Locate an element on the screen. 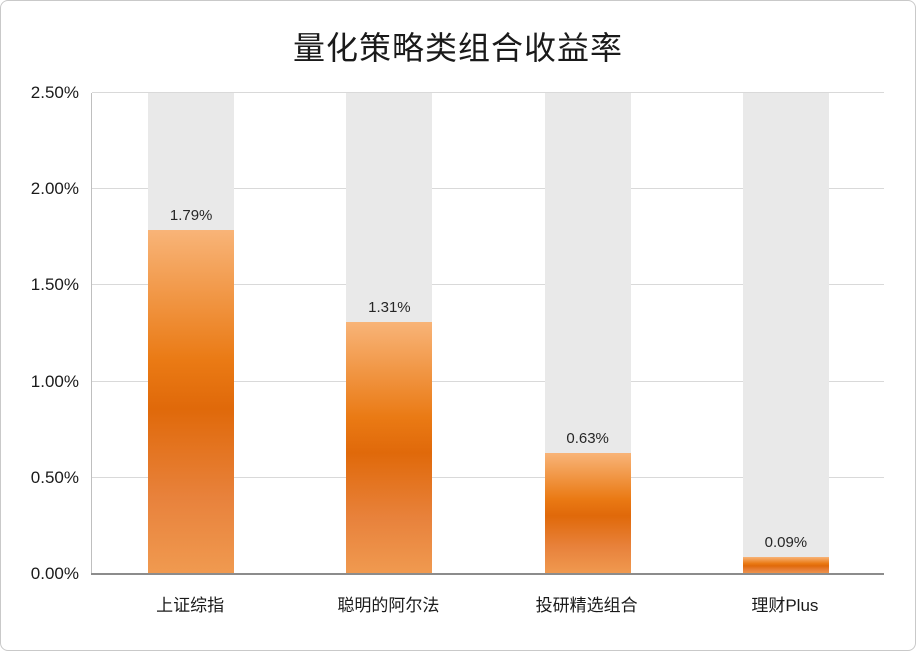 Image resolution: width=918 pixels, height=653 pixels. y-tick-label: 1.50% is located at coordinates (54, 285).